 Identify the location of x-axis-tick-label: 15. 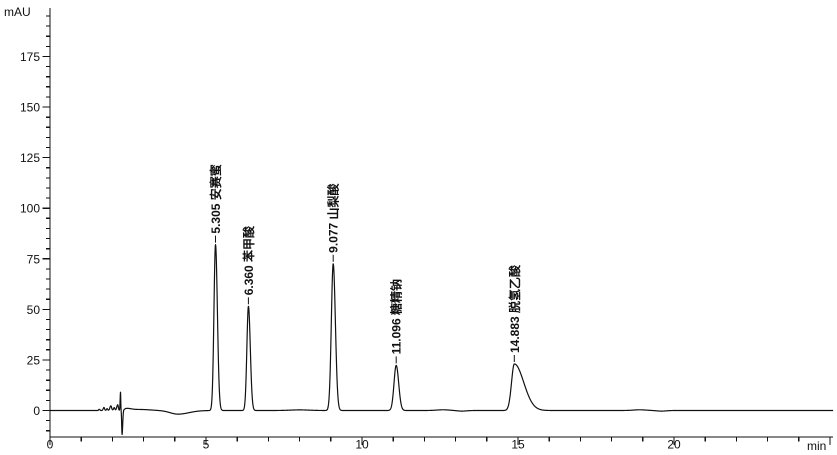
(518, 445).